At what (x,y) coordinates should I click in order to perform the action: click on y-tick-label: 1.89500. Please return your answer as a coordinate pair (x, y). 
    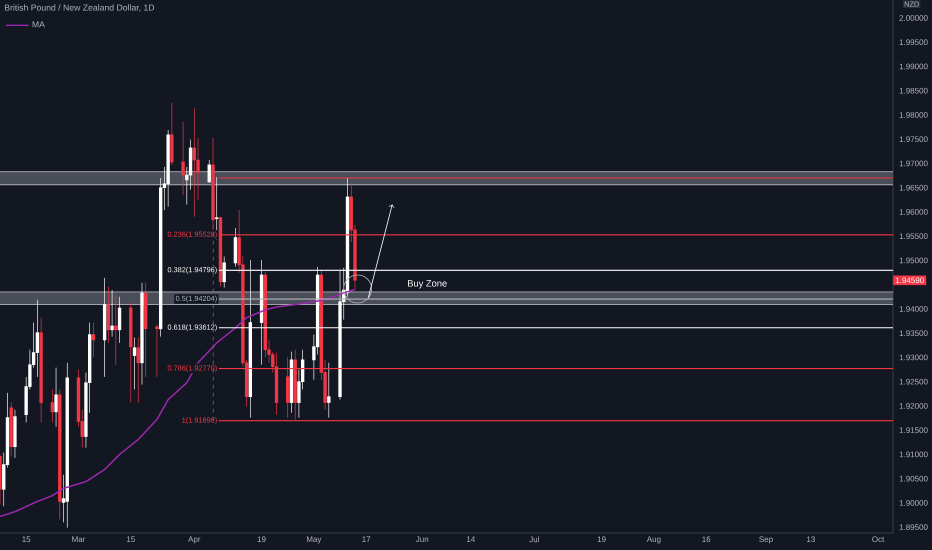
    Looking at the image, I should click on (914, 527).